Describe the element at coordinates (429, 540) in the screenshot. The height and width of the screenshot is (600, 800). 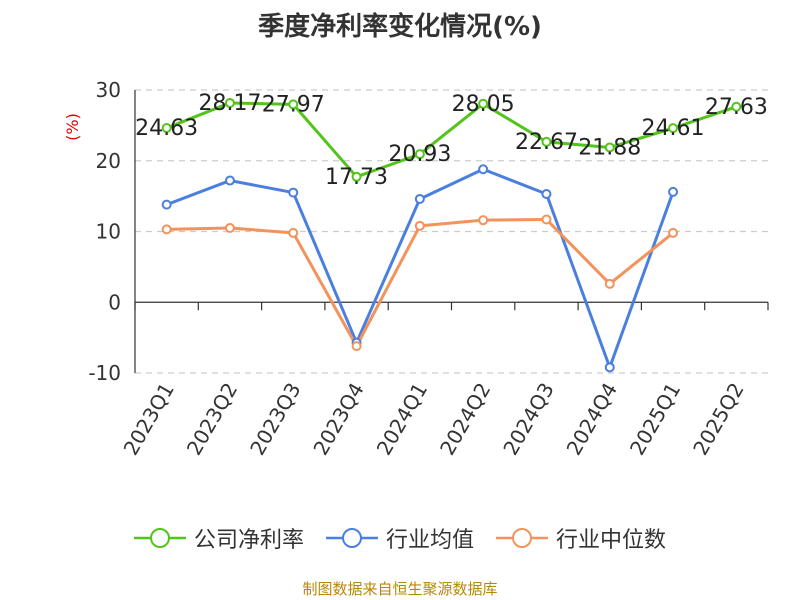
I see `legend-label: 行业均值` at that location.